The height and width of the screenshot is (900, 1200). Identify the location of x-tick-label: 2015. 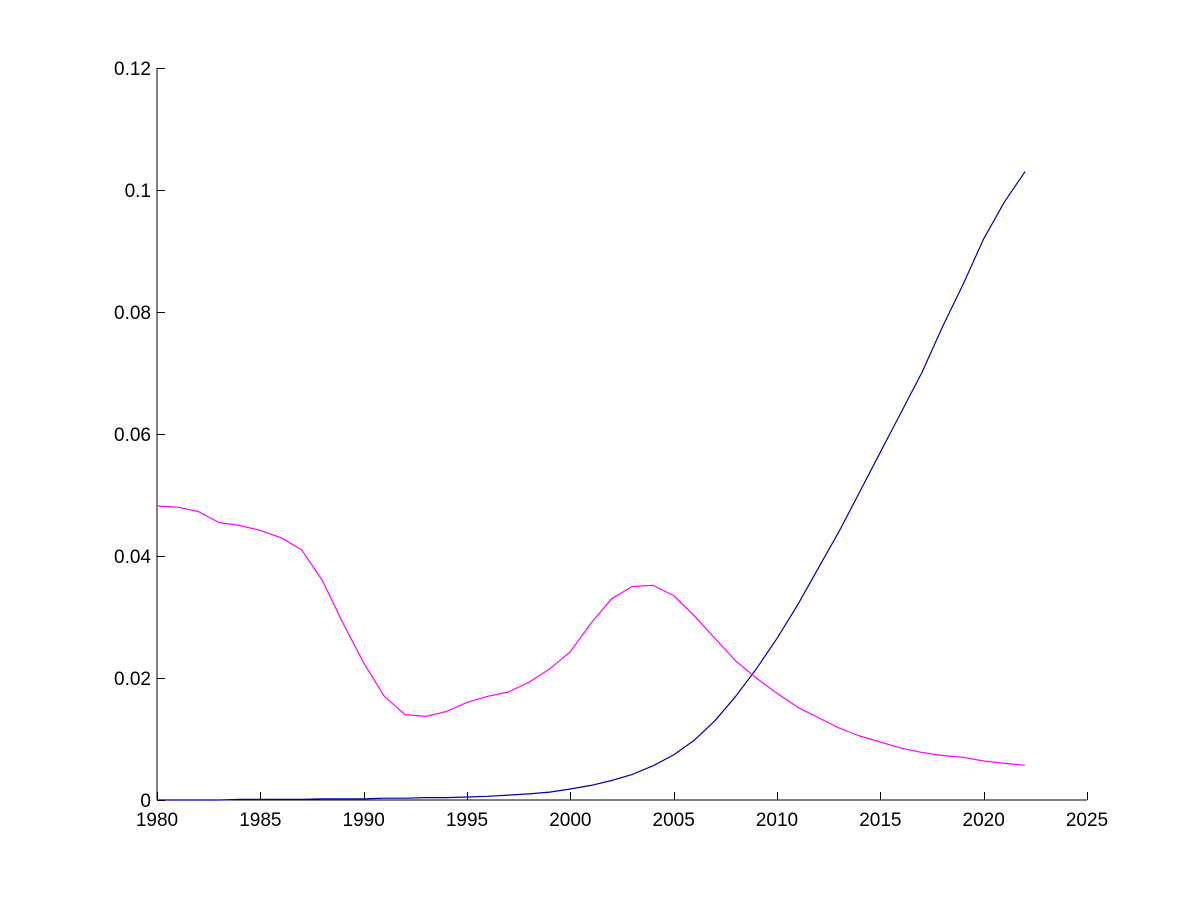
(880, 820).